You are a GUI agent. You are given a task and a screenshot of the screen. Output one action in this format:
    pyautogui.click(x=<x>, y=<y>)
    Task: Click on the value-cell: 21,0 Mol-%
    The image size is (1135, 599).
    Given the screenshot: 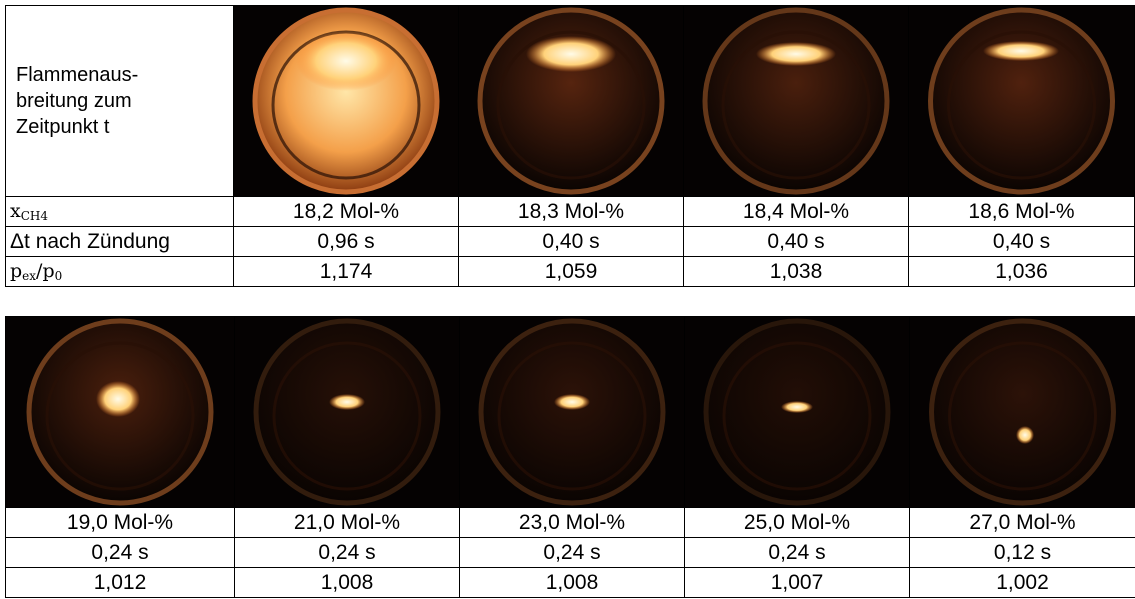 What is the action you would take?
    pyautogui.click(x=347, y=522)
    